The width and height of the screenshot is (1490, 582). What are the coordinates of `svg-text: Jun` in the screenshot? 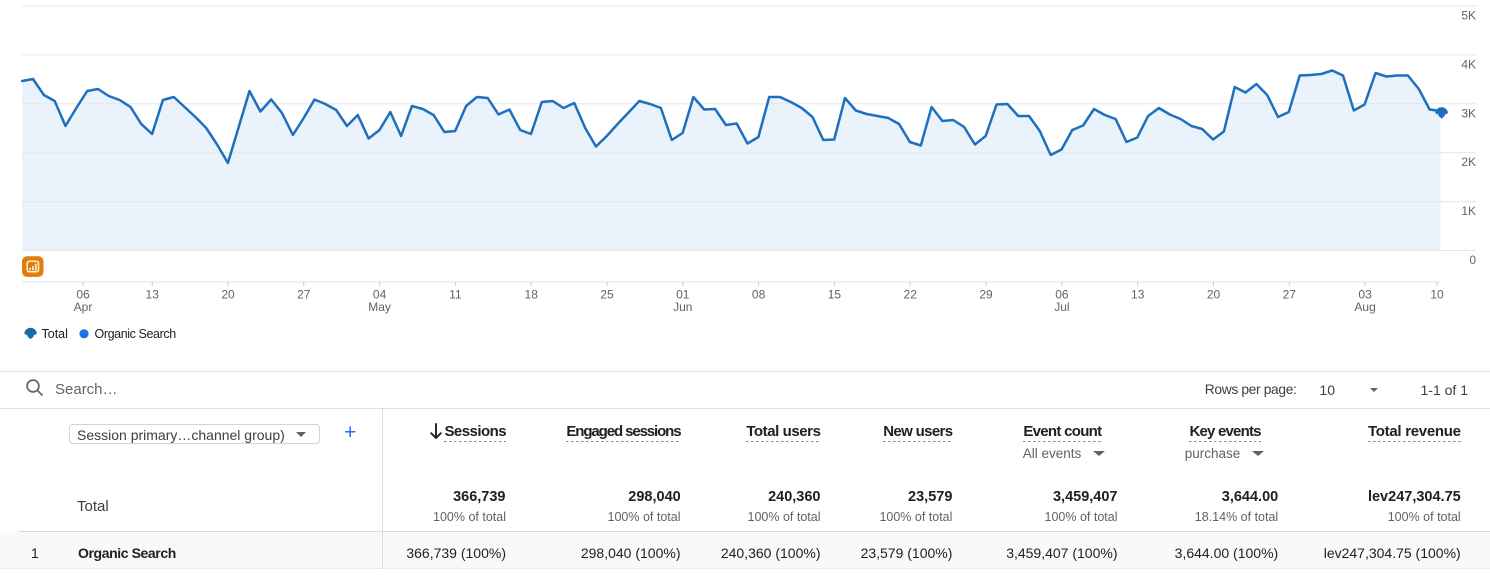 It's located at (682, 307).